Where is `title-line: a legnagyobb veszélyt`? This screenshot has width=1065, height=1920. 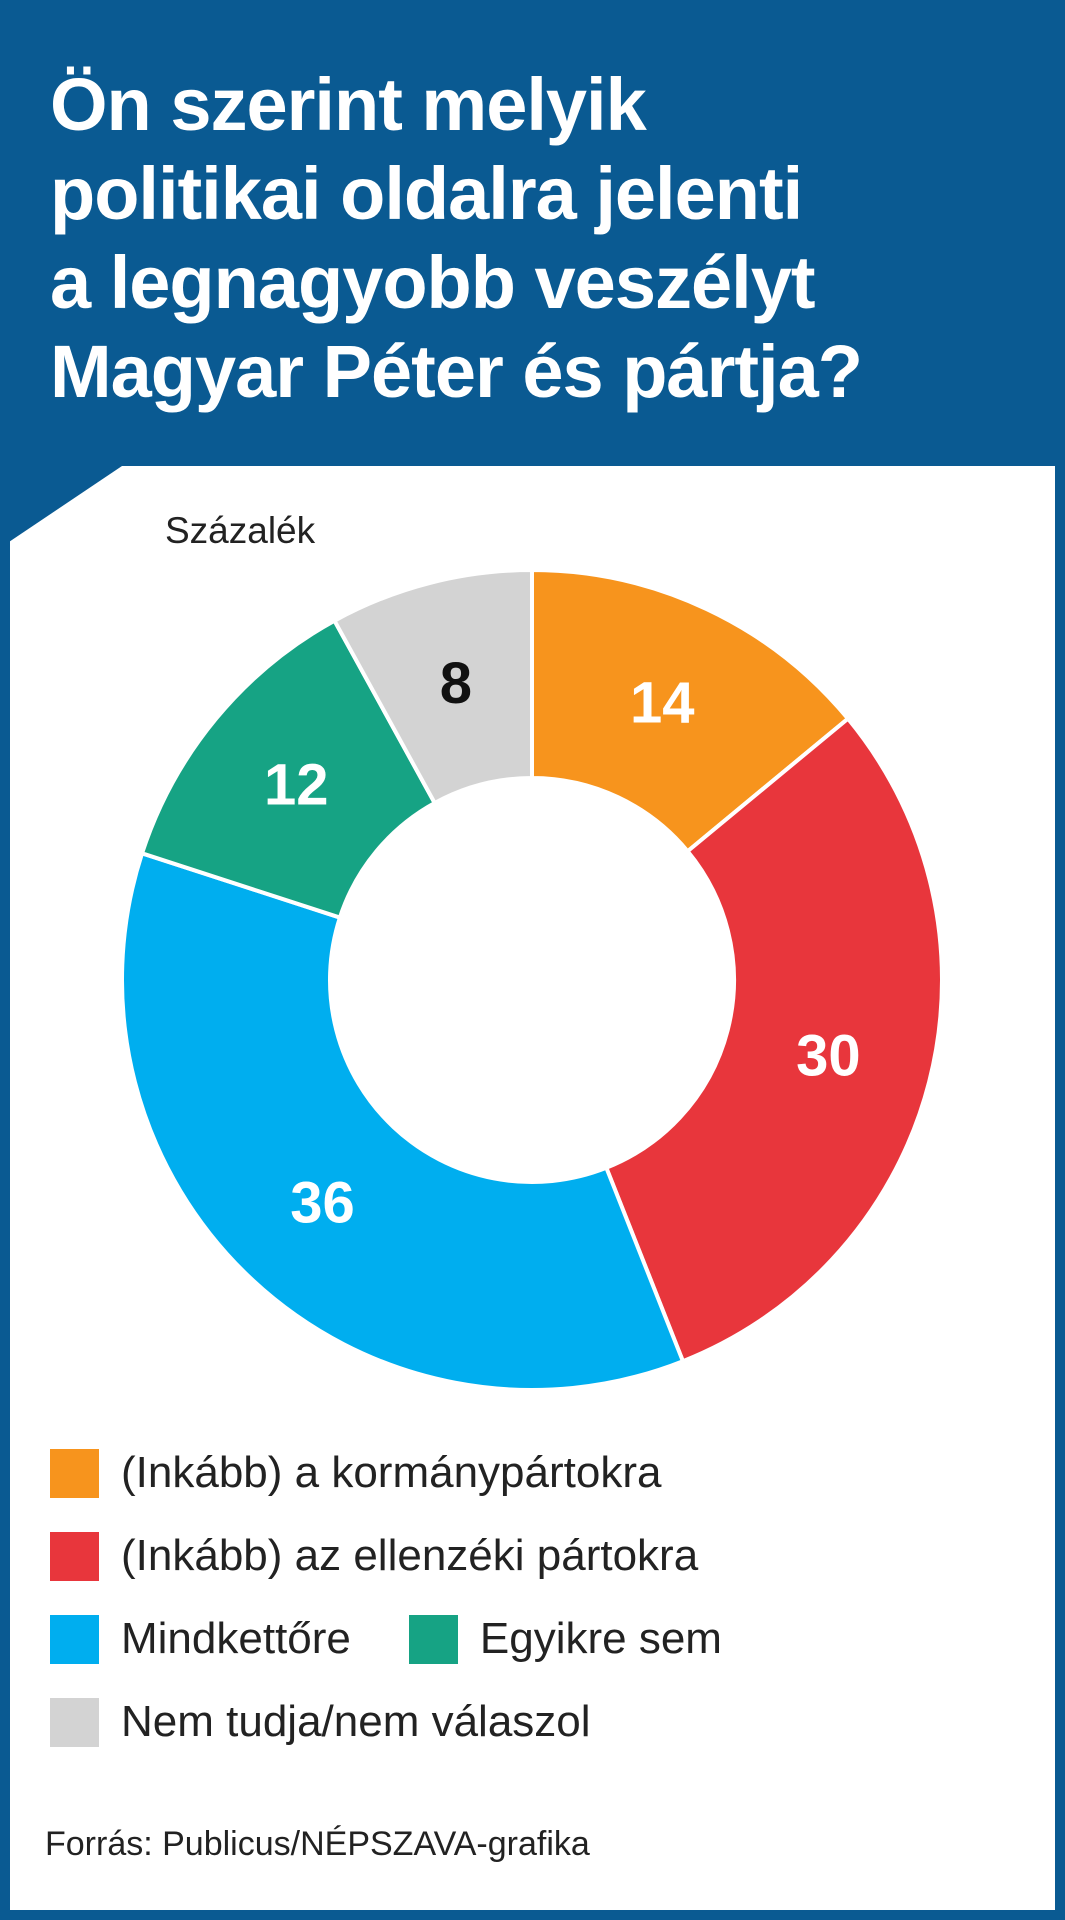 title-line: a legnagyobb veszélyt is located at coordinates (433, 282).